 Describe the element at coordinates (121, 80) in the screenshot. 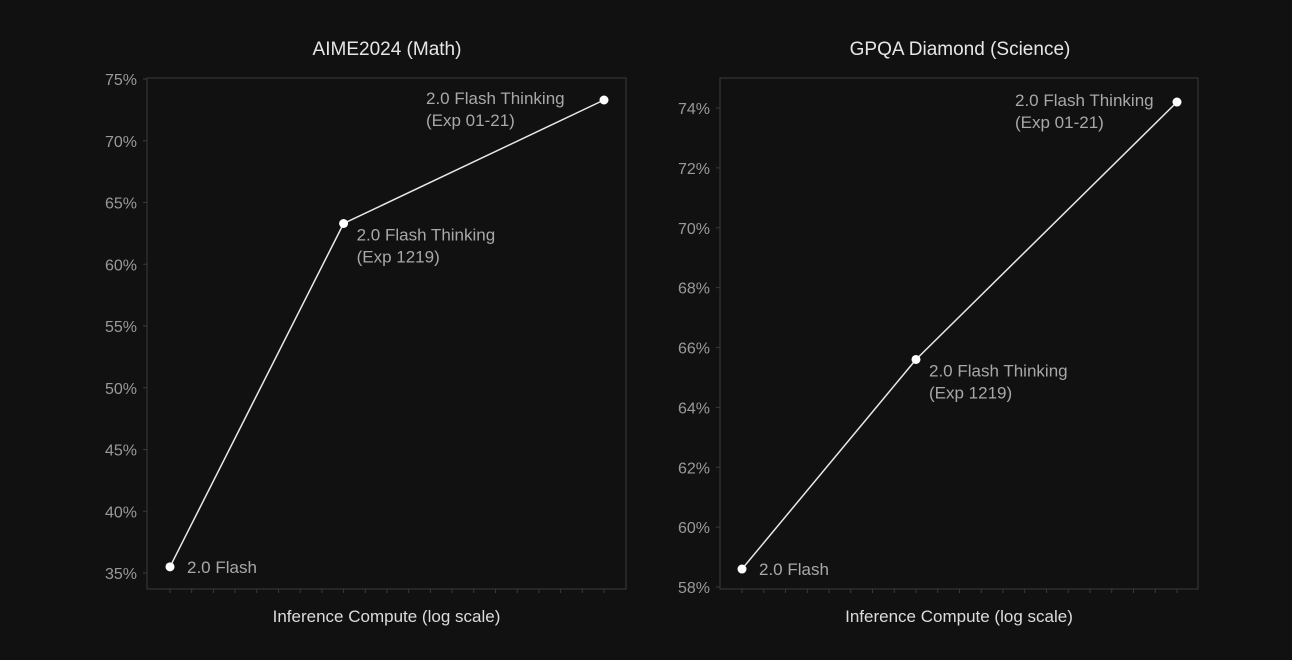

I see `y-tick-label: 75%` at that location.